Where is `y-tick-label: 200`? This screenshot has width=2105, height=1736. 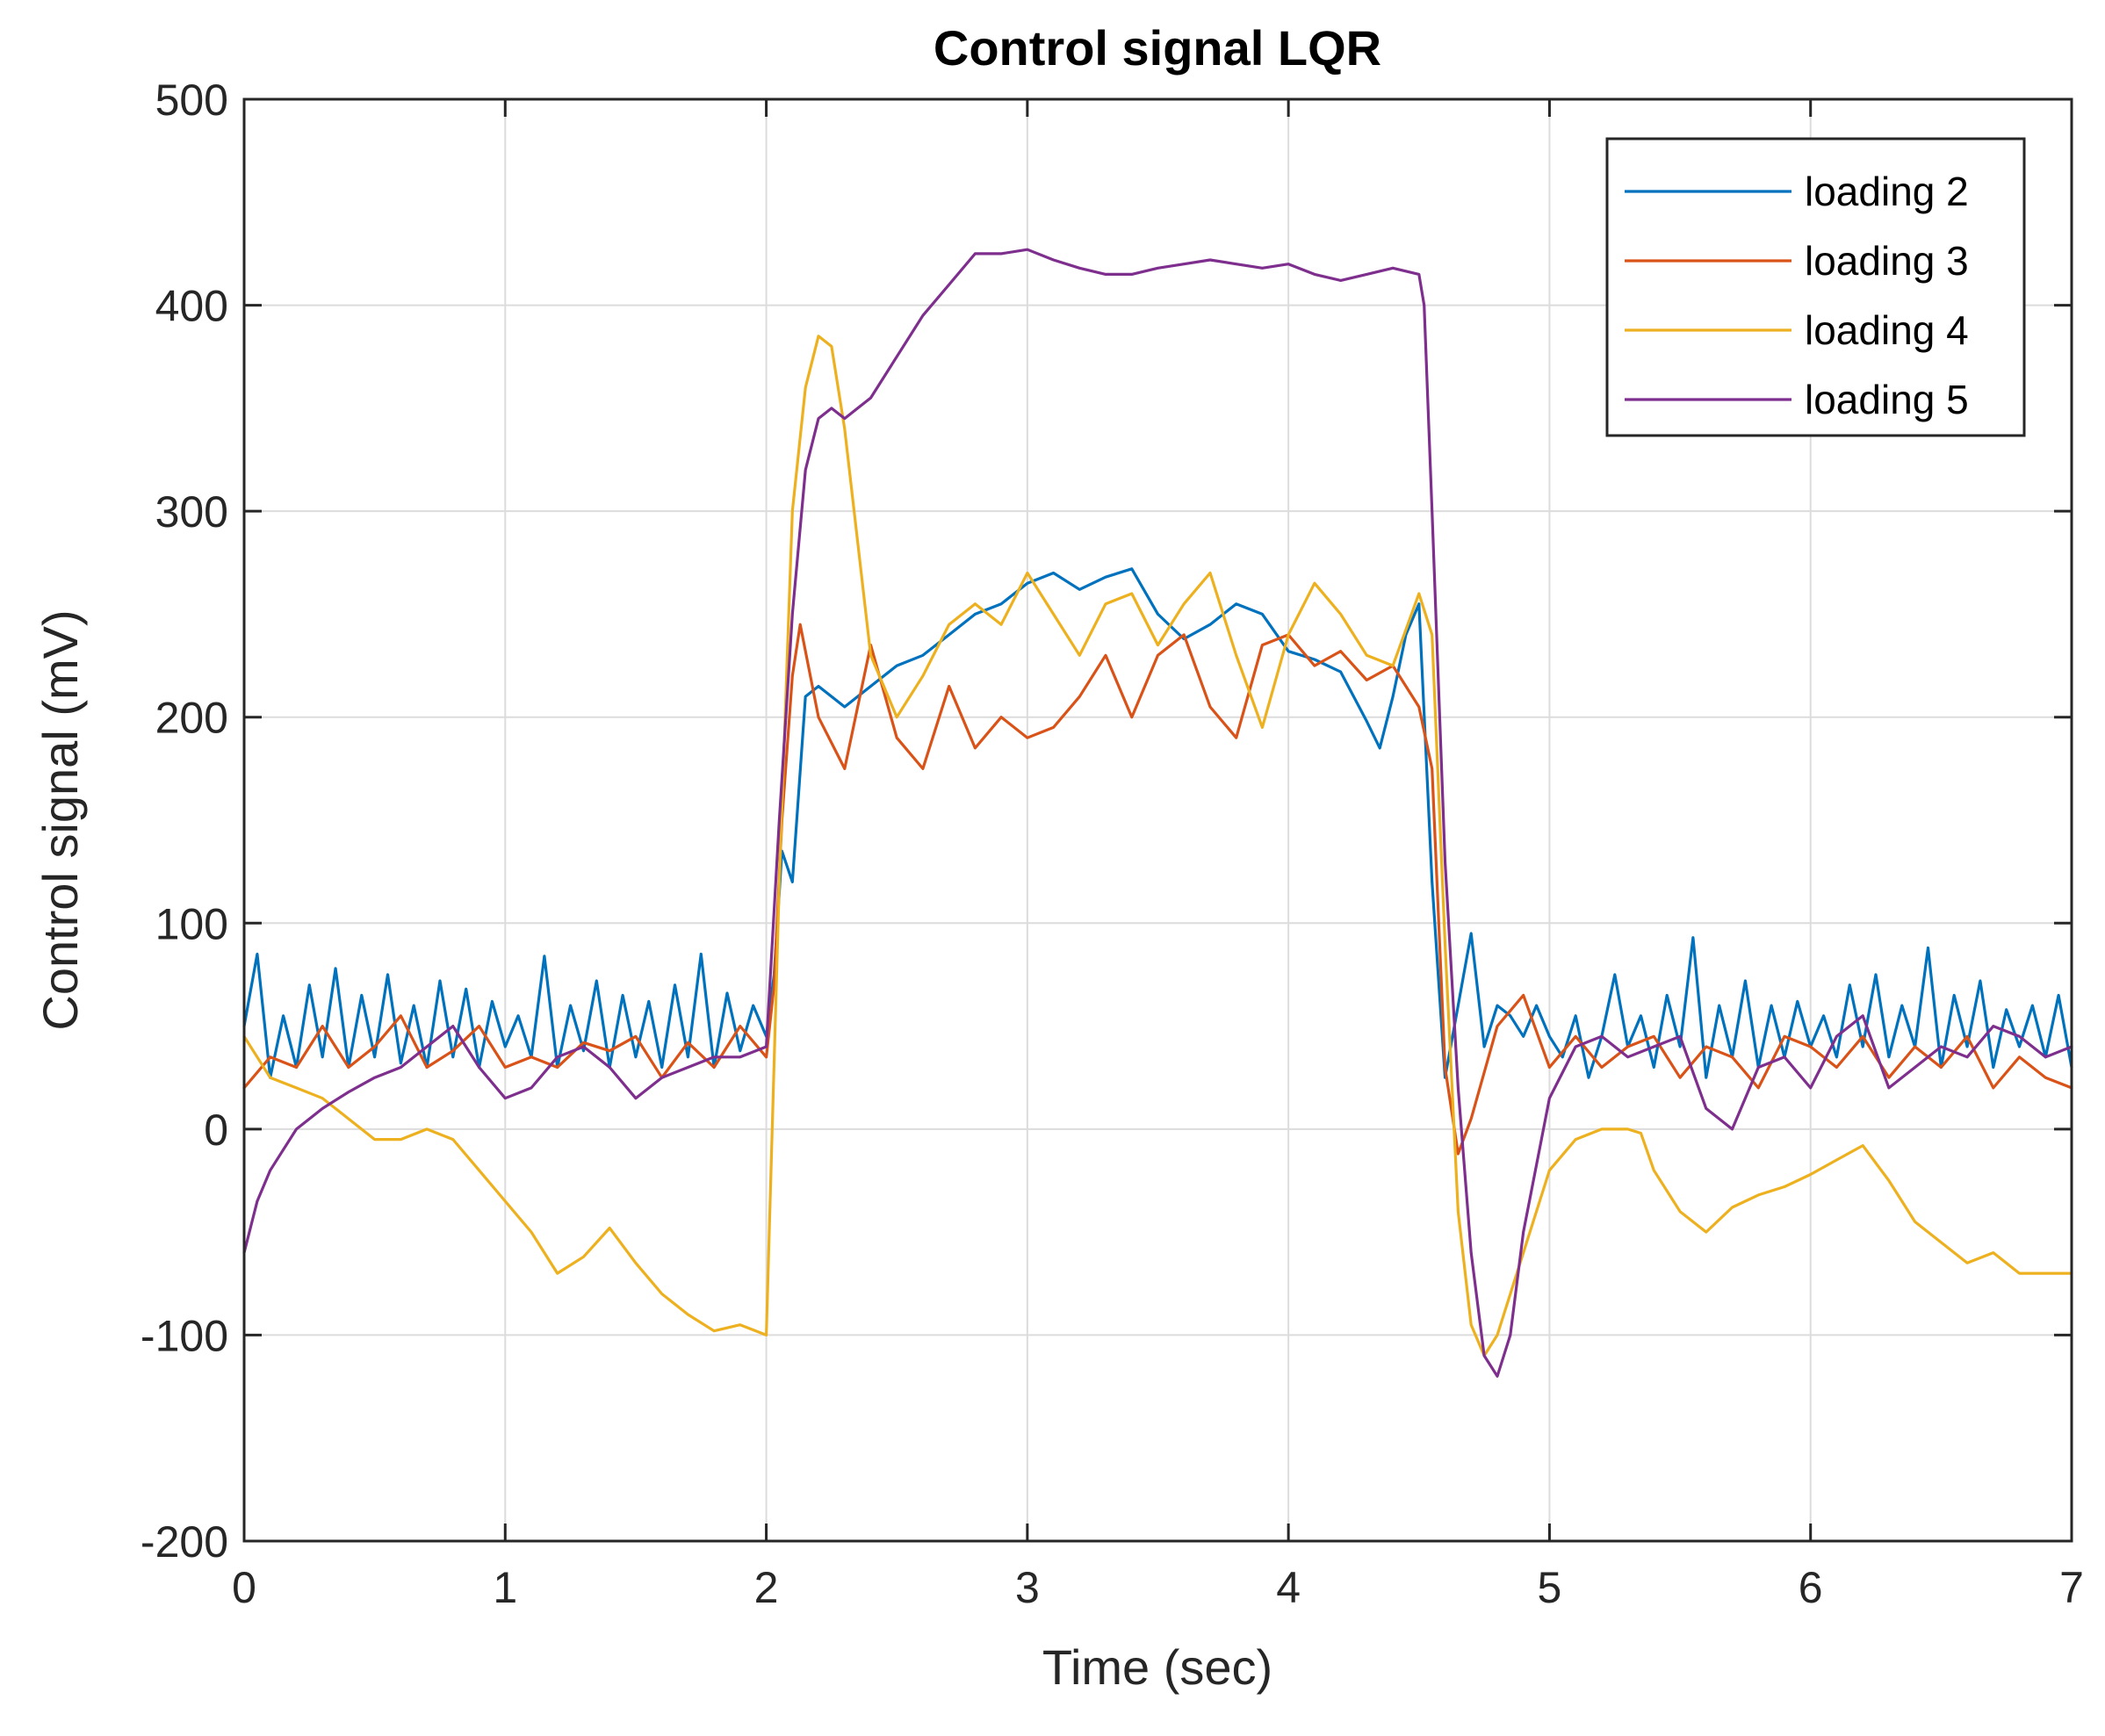 y-tick-label: 200 is located at coordinates (191, 718).